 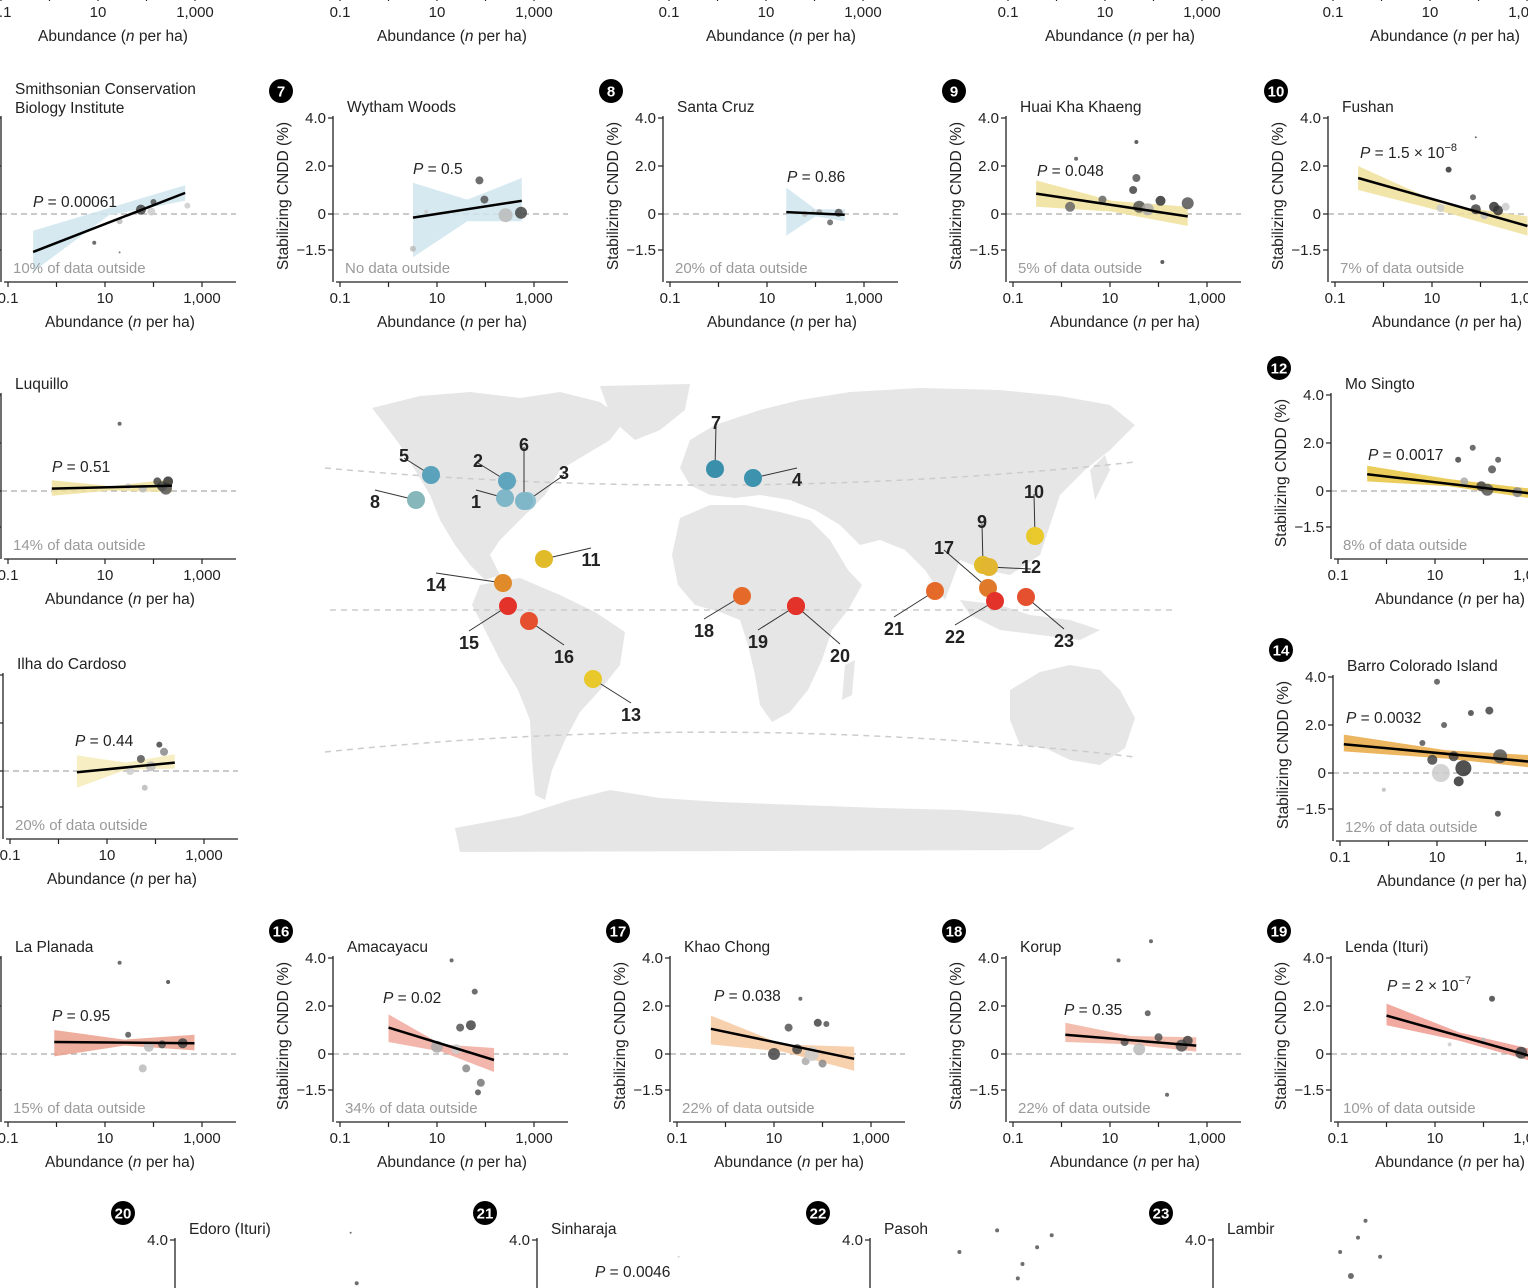 What do you see at coordinates (1279, 369) in the screenshot?
I see `panel-number: 12` at bounding box center [1279, 369].